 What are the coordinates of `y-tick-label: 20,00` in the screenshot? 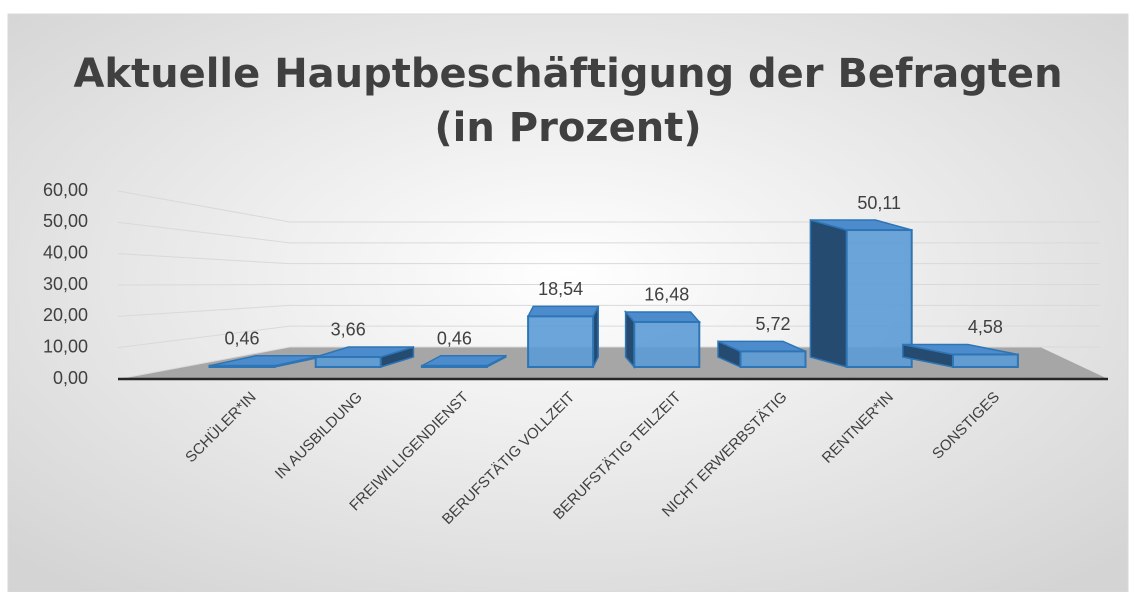 It's located at (65, 315).